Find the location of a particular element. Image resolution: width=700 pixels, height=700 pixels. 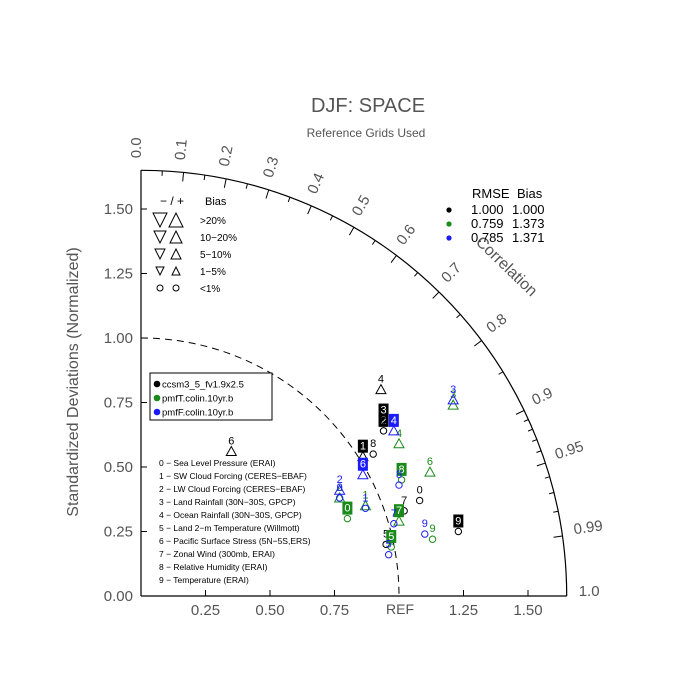

data-point: 4 is located at coordinates (381, 384).